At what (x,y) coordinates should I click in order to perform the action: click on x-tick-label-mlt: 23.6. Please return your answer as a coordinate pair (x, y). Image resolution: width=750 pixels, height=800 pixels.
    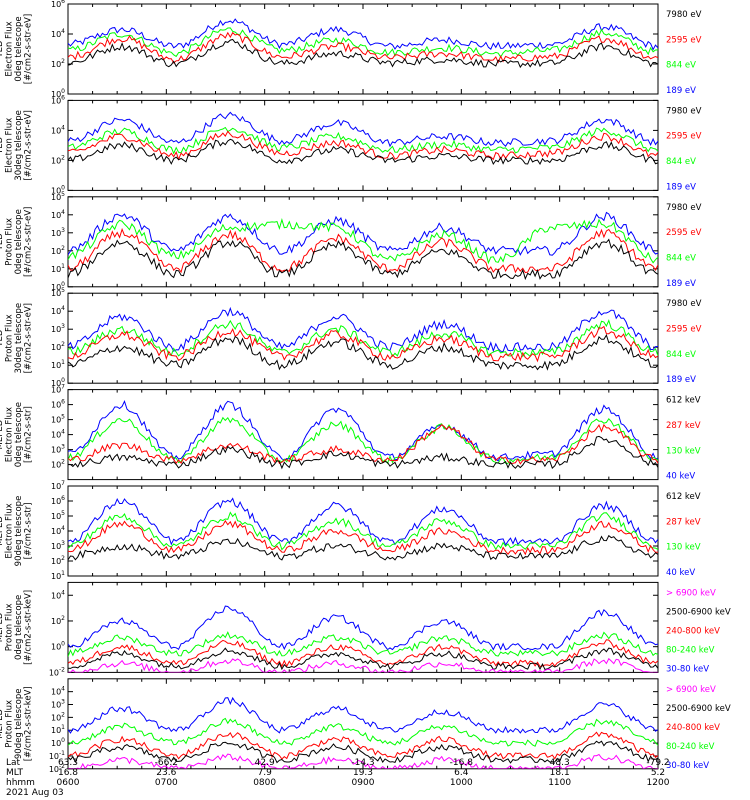
    Looking at the image, I should click on (166, 773).